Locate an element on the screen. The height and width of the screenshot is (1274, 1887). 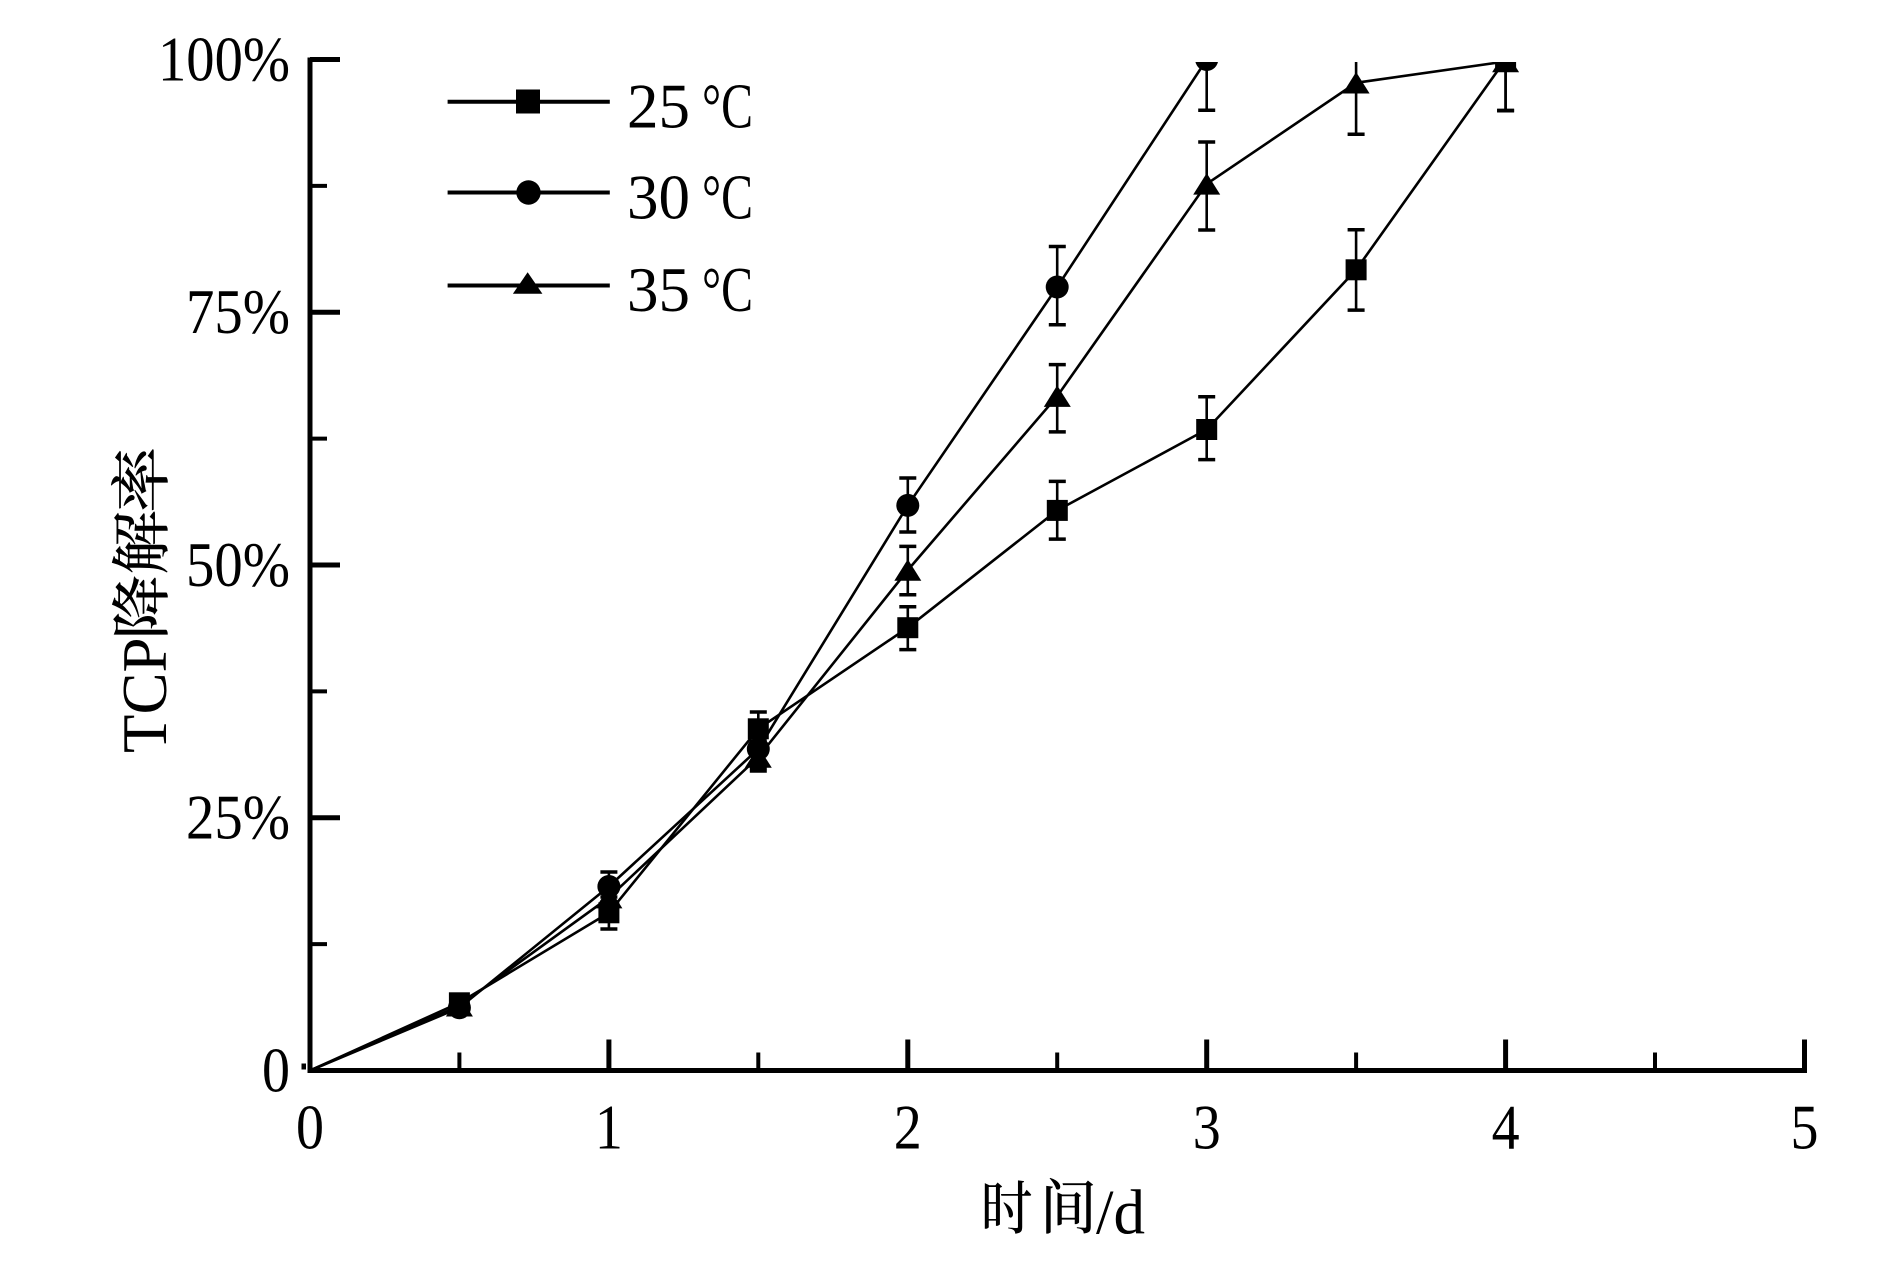
svg-text: 35 is located at coordinates (658, 290).